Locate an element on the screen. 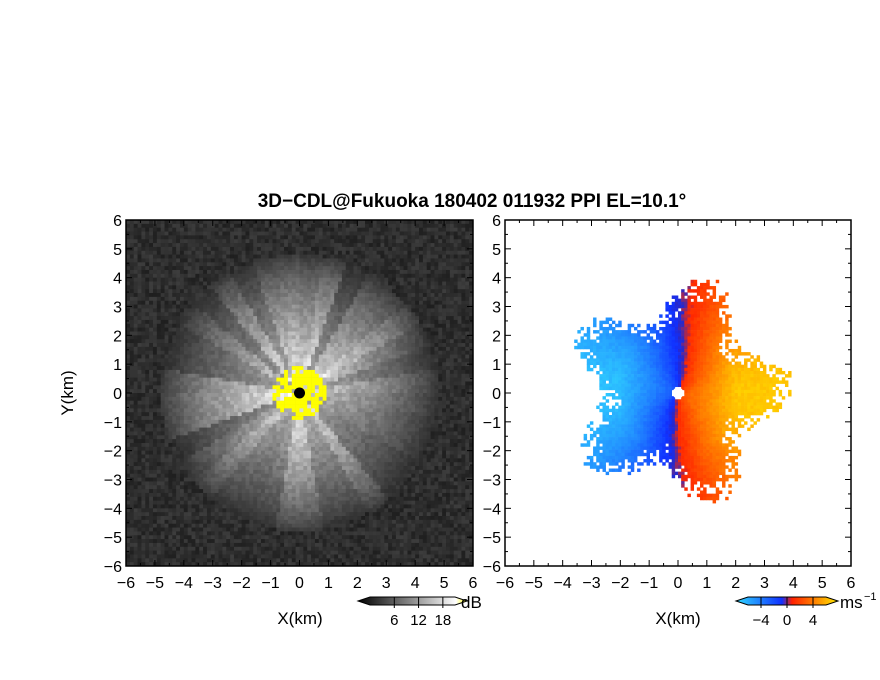 This screenshot has height=680, width=880. colorbar-gradient is located at coordinates (412, 601).